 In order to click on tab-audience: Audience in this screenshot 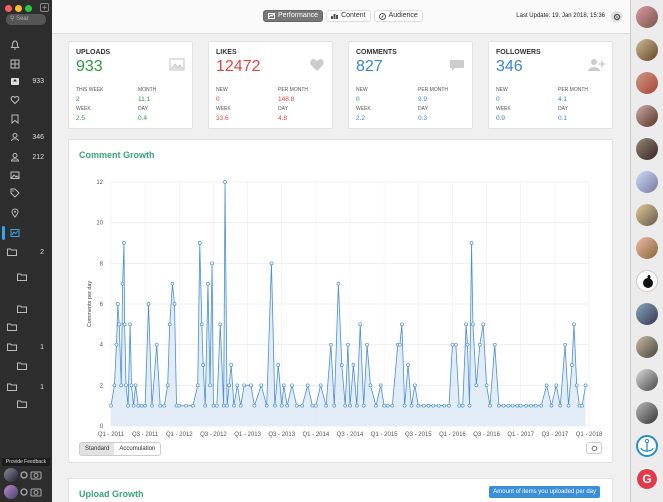, I will do `click(398, 16)`.